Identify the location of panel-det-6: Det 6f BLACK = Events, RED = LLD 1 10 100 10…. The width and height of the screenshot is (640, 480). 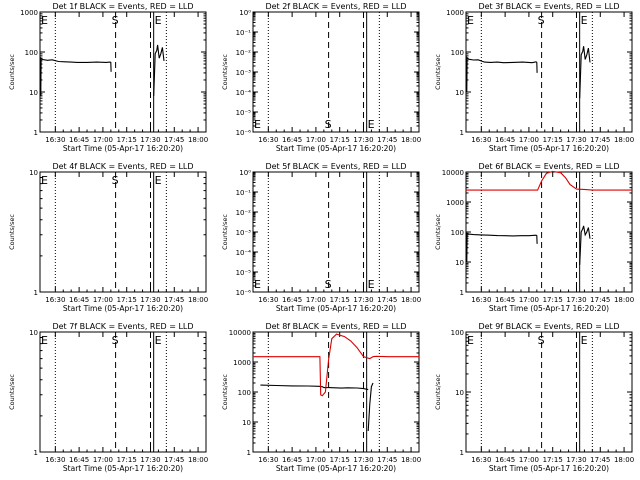
(534, 237).